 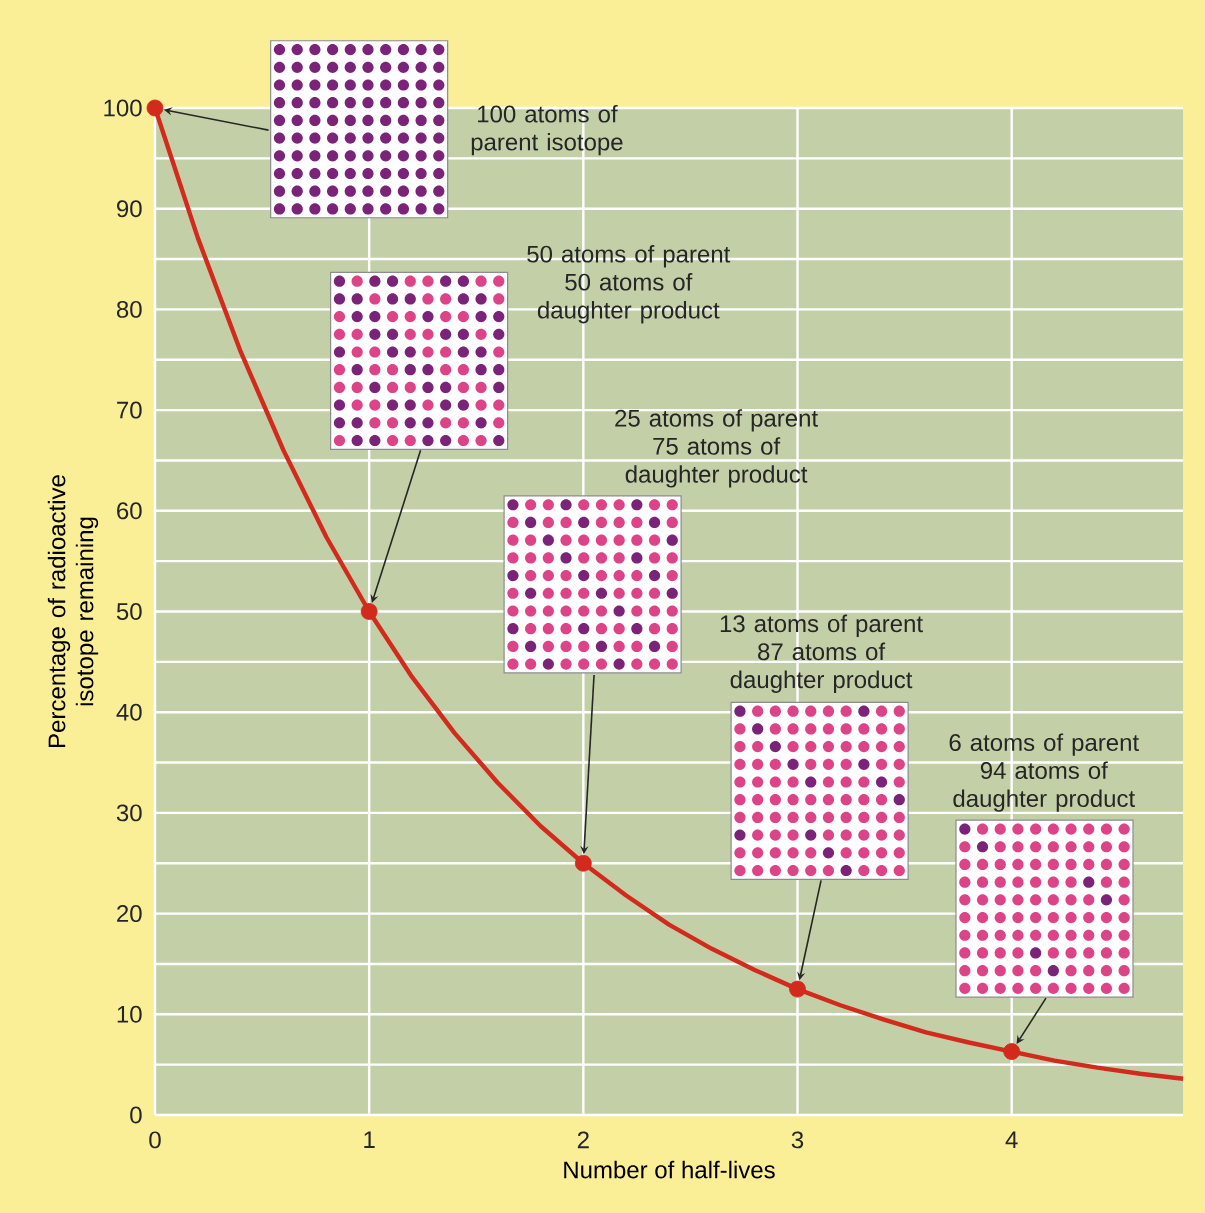 I want to click on y-tick-label: 20, so click(x=129, y=914).